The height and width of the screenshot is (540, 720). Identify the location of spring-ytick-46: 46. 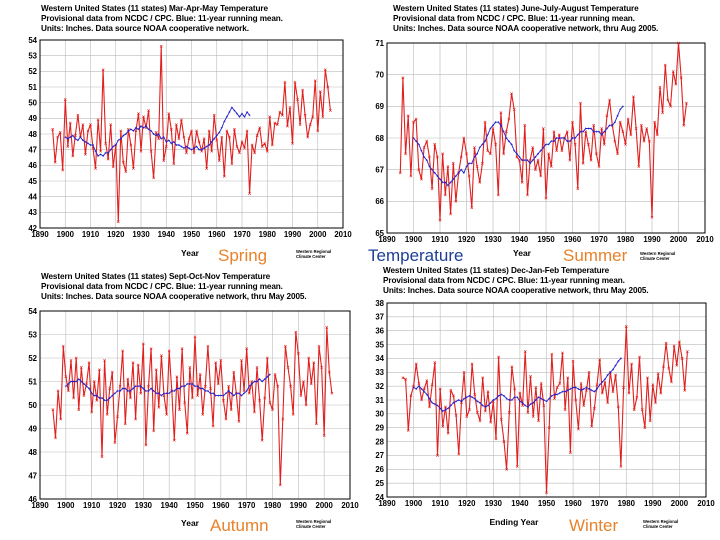
(32, 165).